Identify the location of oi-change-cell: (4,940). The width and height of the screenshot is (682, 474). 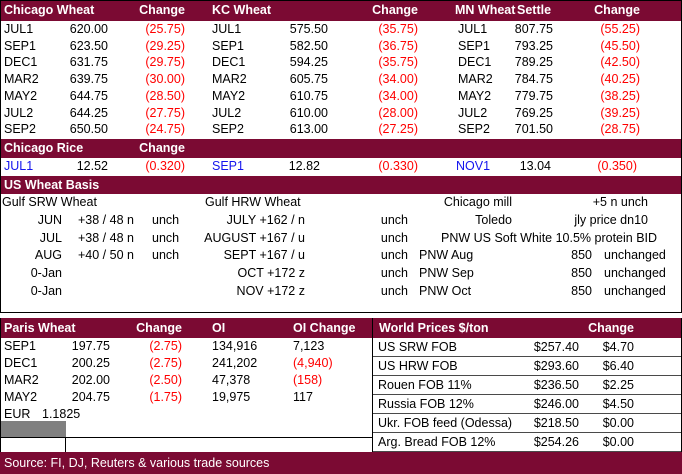
(313, 363).